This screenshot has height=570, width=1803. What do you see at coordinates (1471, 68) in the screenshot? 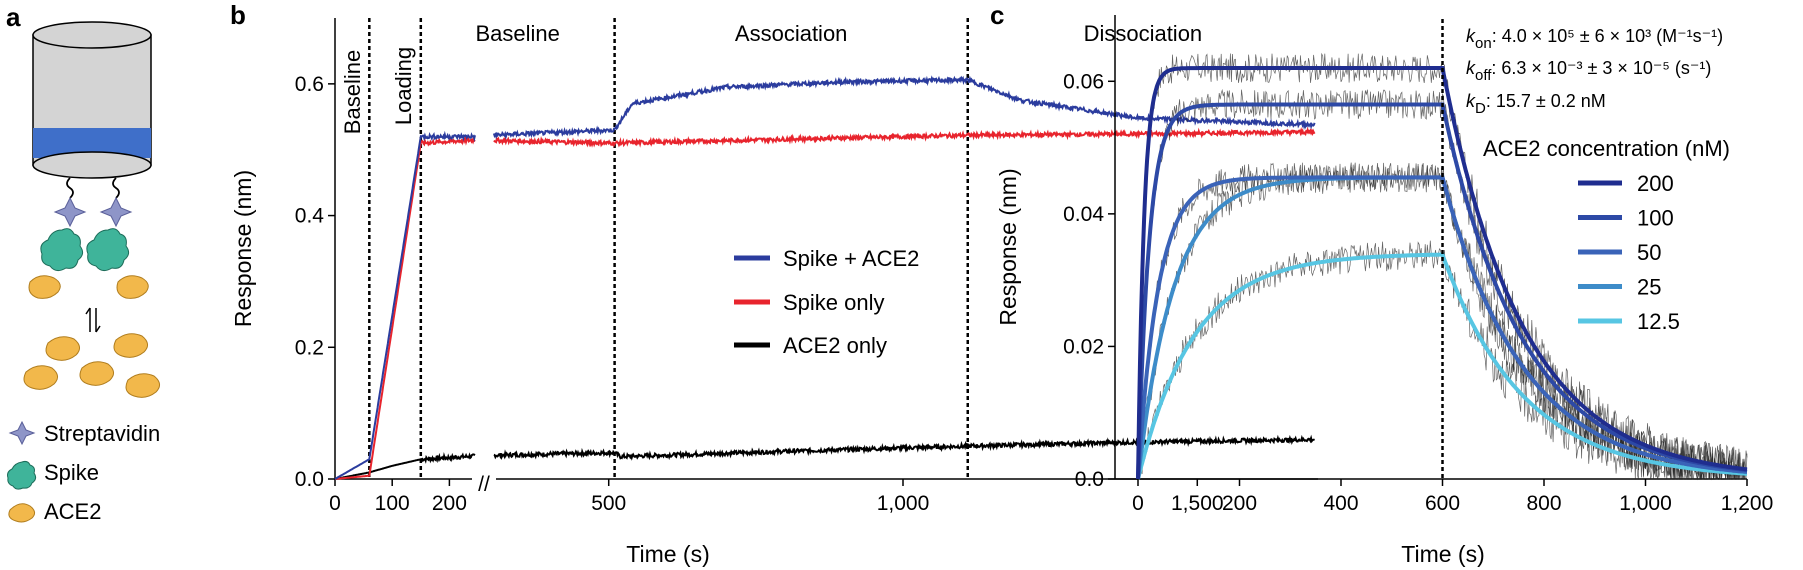
I see `koff-text-symbol: k` at bounding box center [1471, 68].